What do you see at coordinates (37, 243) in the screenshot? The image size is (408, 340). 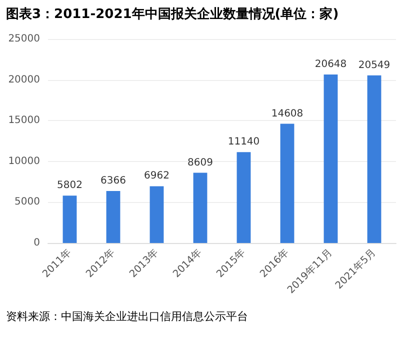 I see `y-tick-label: 0` at bounding box center [37, 243].